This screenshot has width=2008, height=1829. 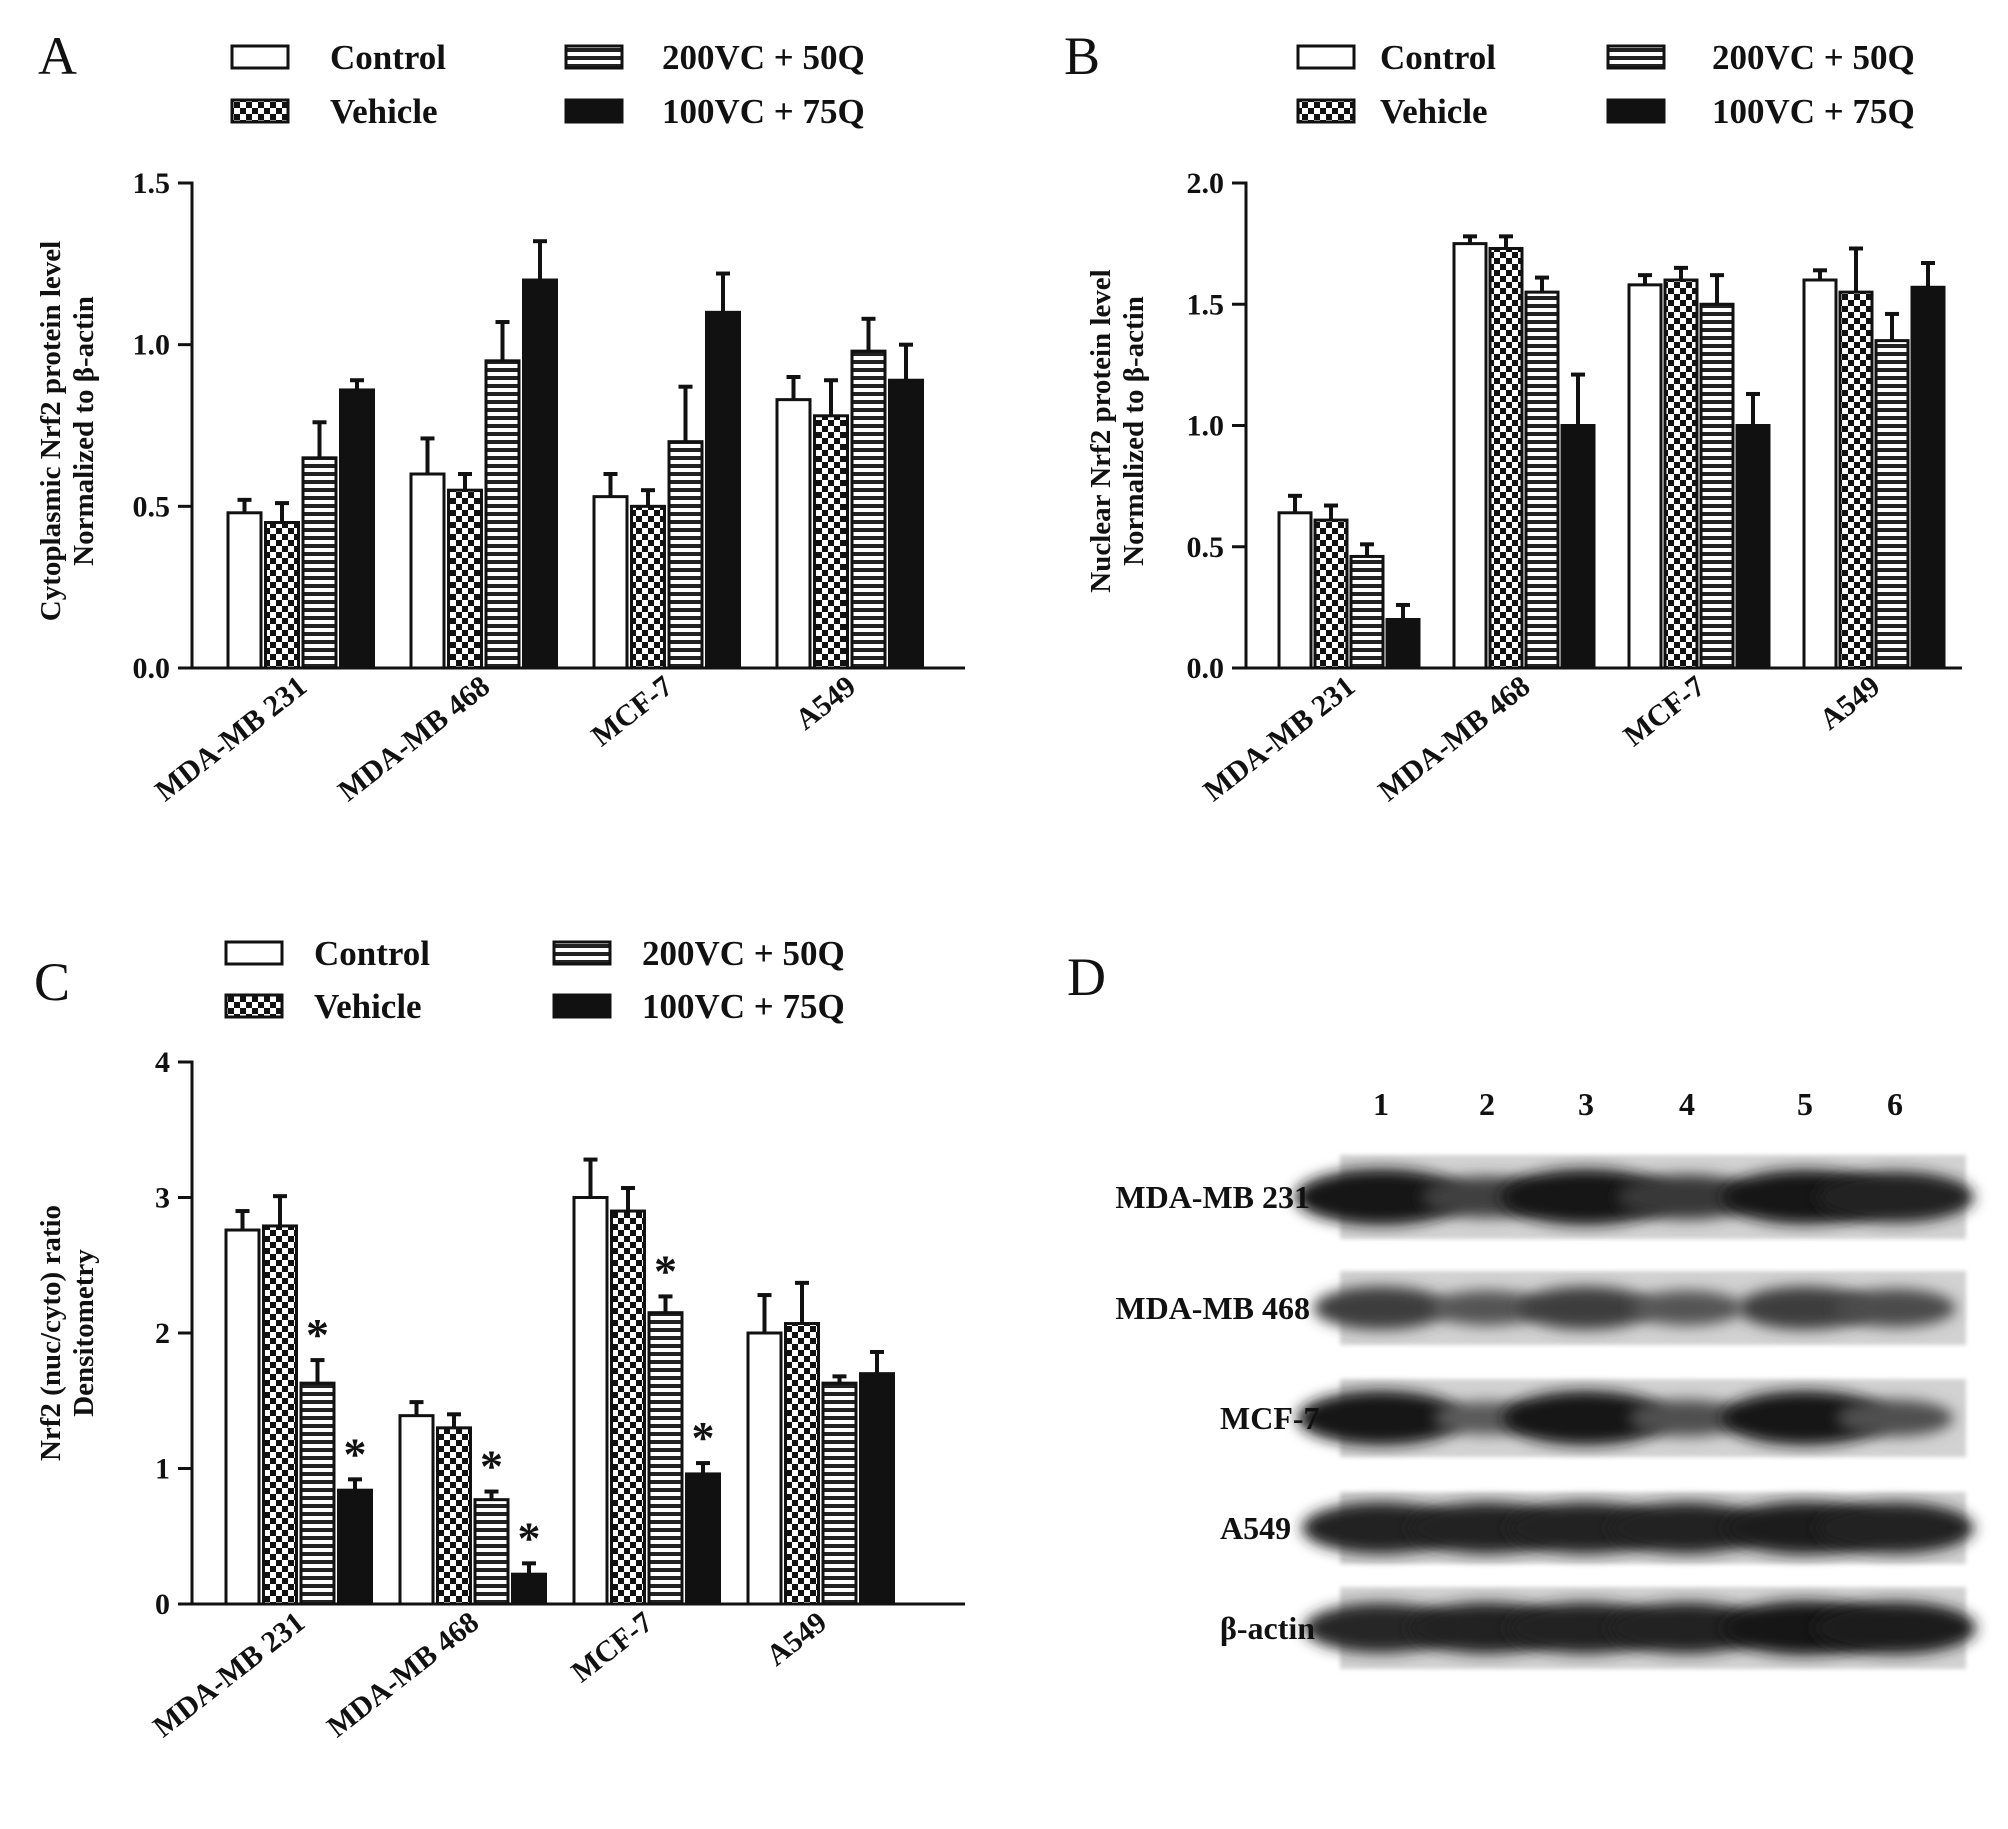 I want to click on legend-label-c-3: 200VC + 50Q, so click(x=743, y=953).